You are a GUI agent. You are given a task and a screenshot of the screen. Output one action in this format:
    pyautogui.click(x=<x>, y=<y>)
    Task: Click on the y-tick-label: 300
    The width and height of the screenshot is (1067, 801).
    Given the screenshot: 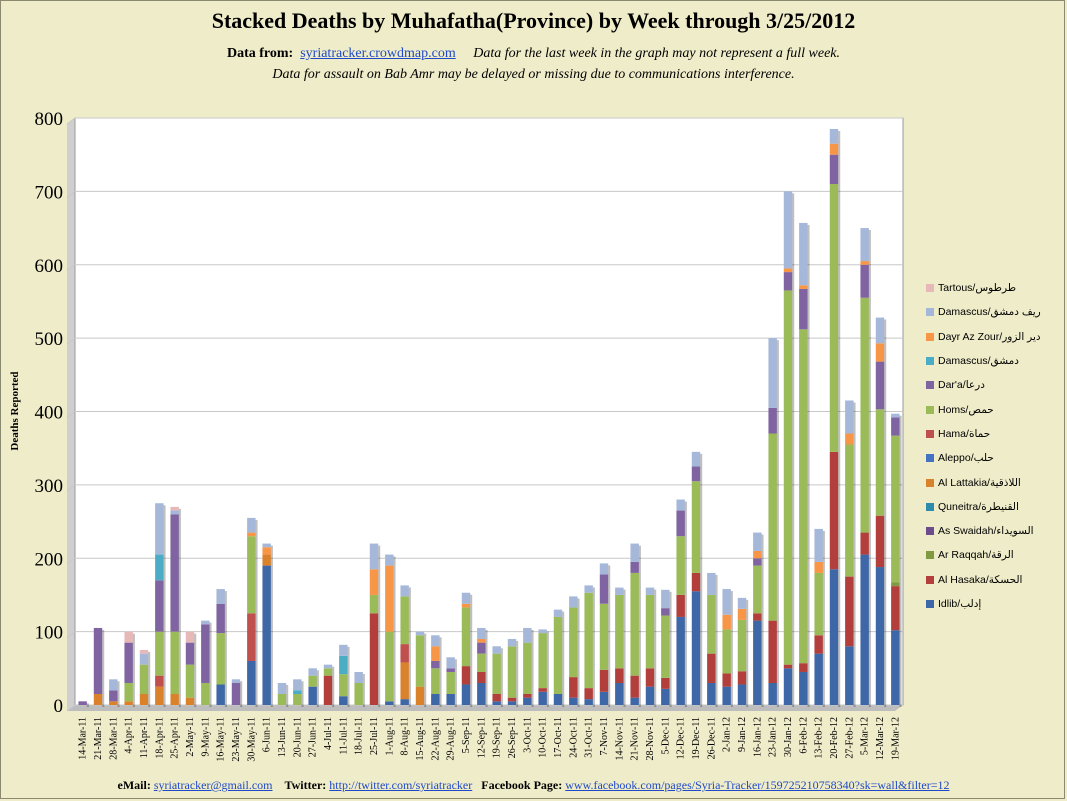 What is the action you would take?
    pyautogui.click(x=49, y=486)
    